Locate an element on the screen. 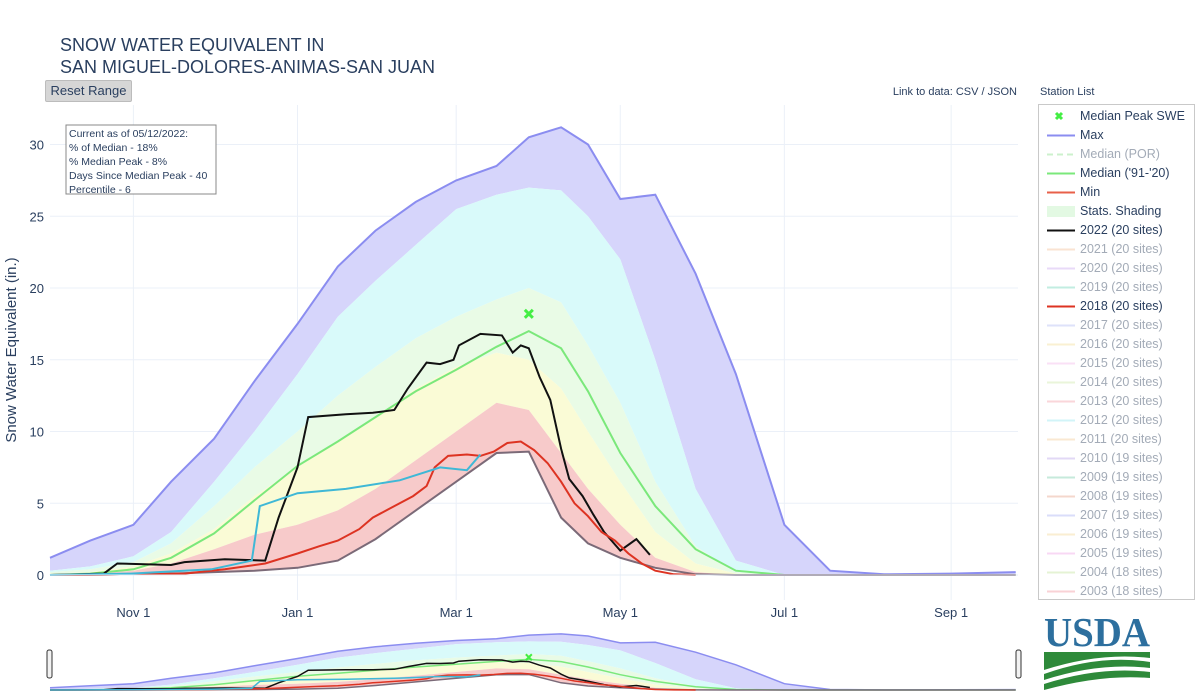 This screenshot has height=700, width=1200. json-link: JSON is located at coordinates (1002, 92).